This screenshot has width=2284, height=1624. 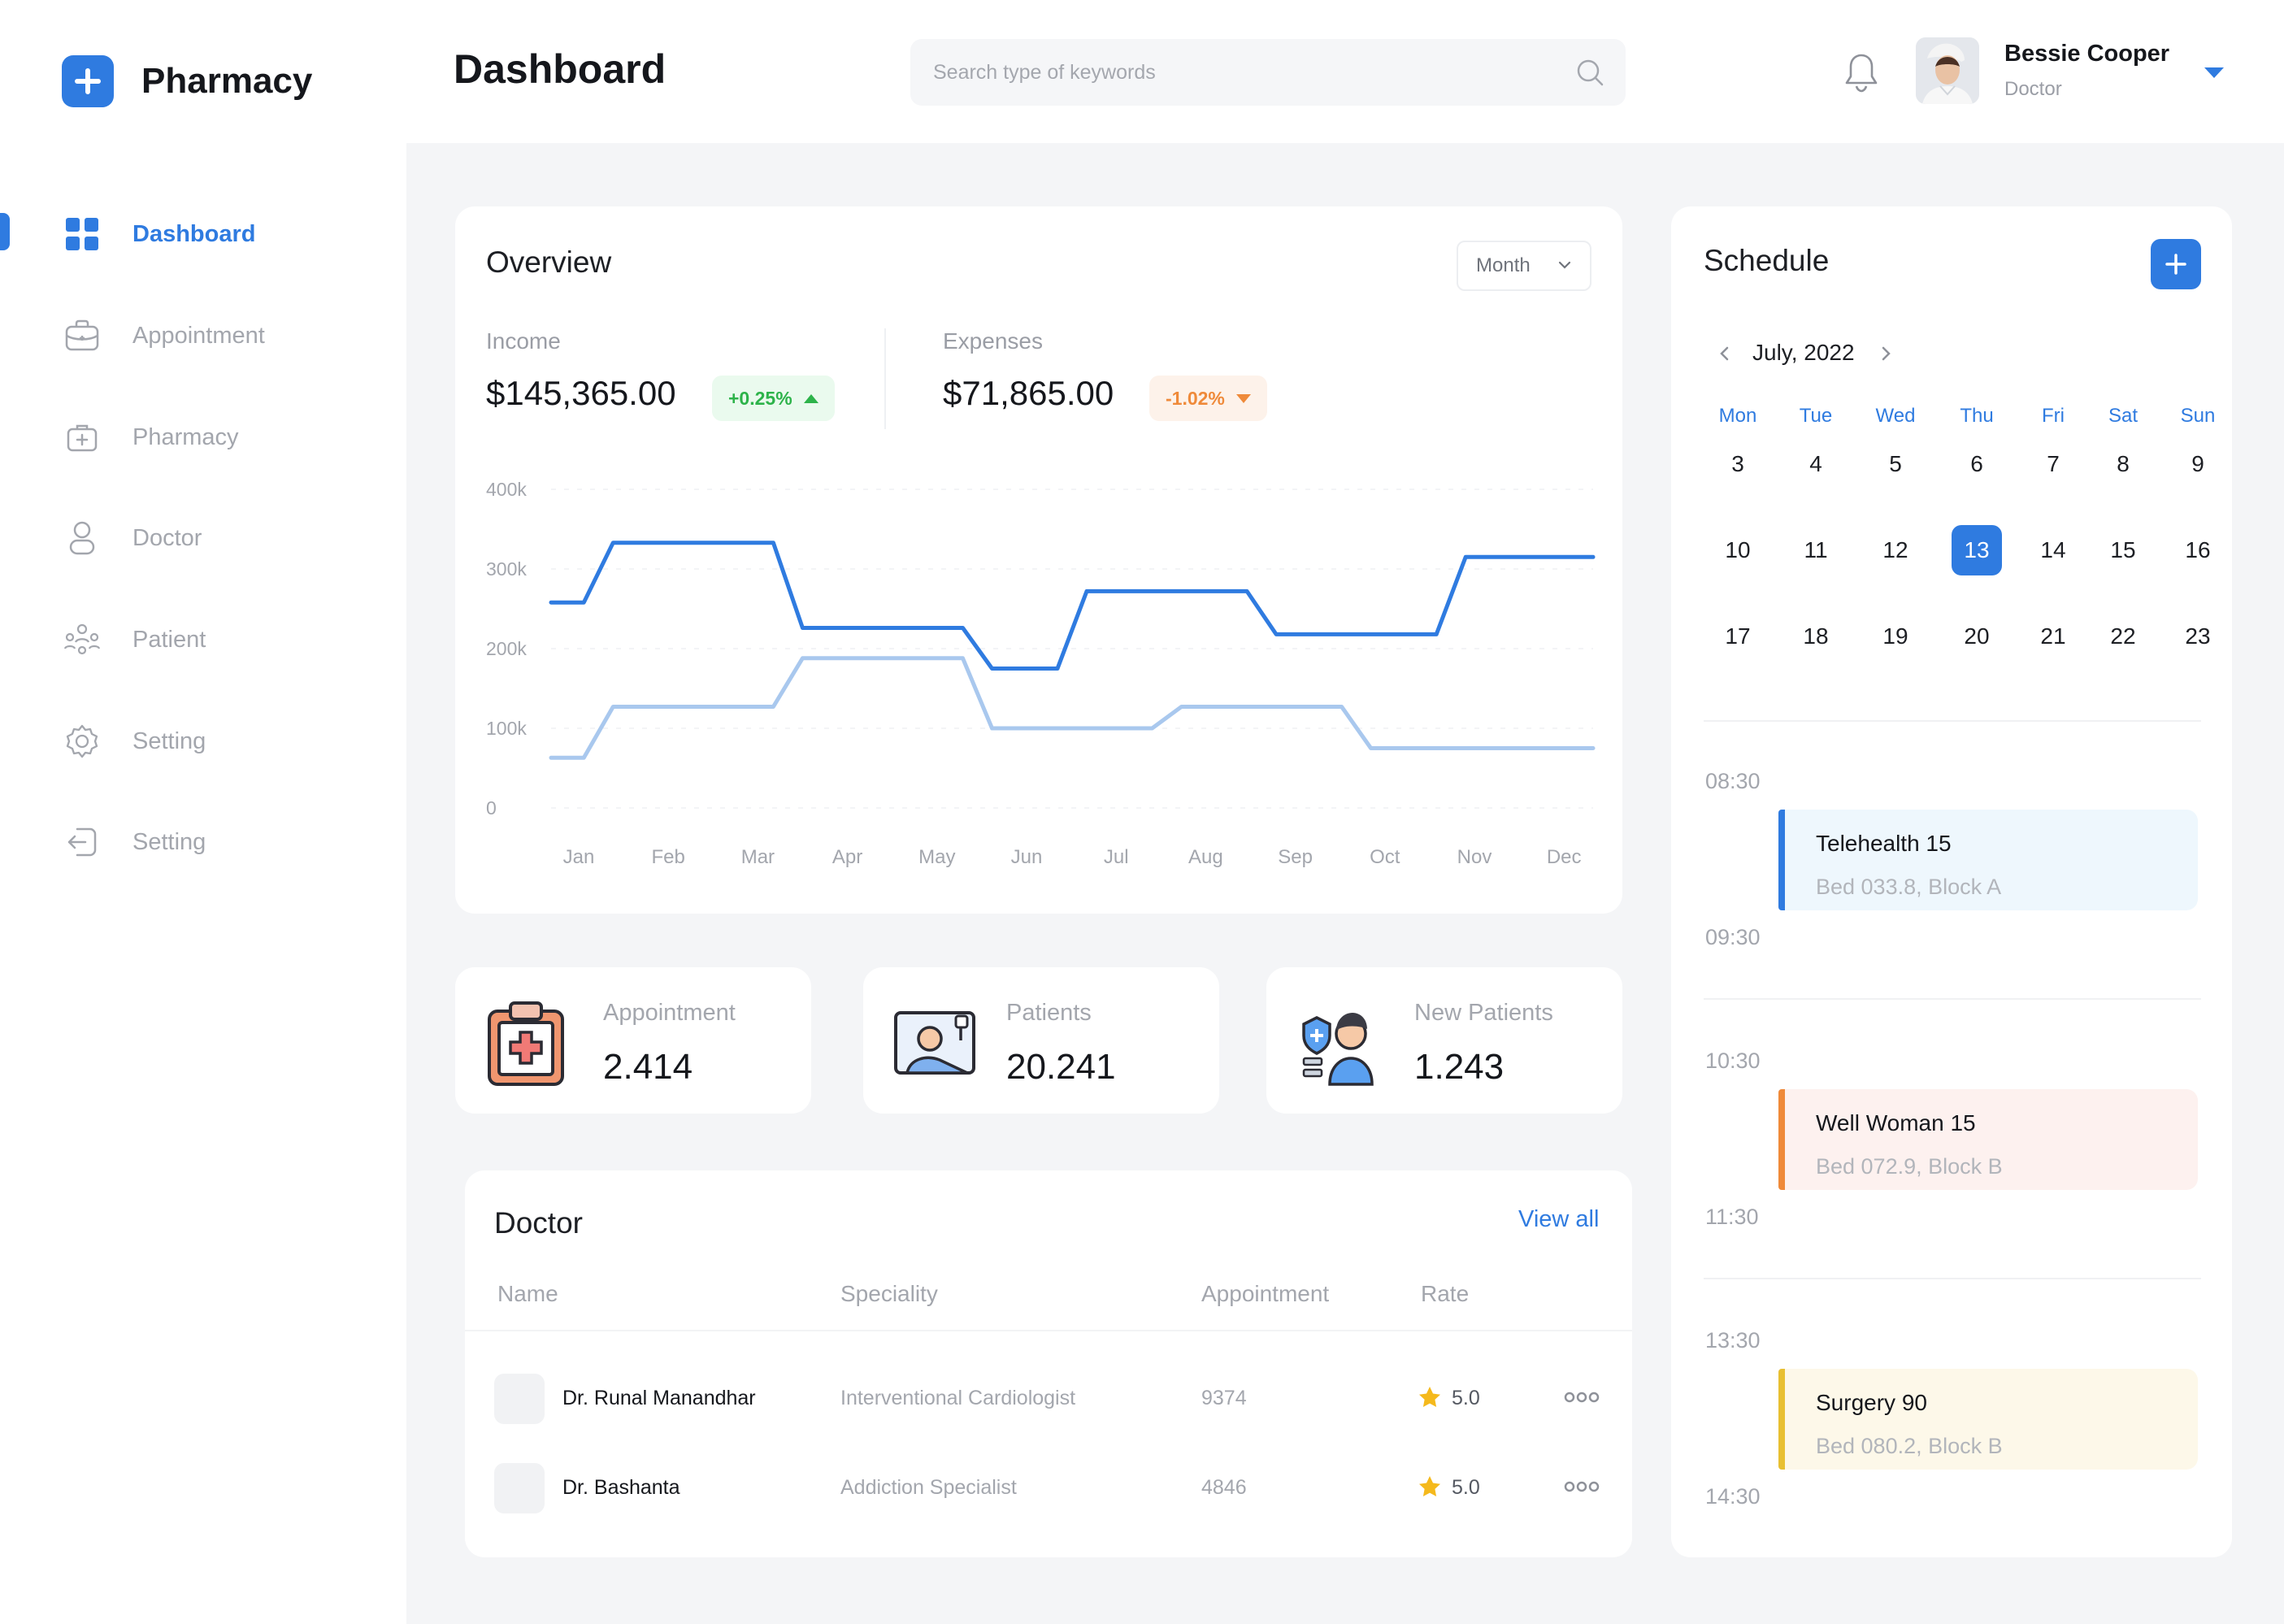 I want to click on user-name: Bessie Cooper, so click(x=2087, y=54).